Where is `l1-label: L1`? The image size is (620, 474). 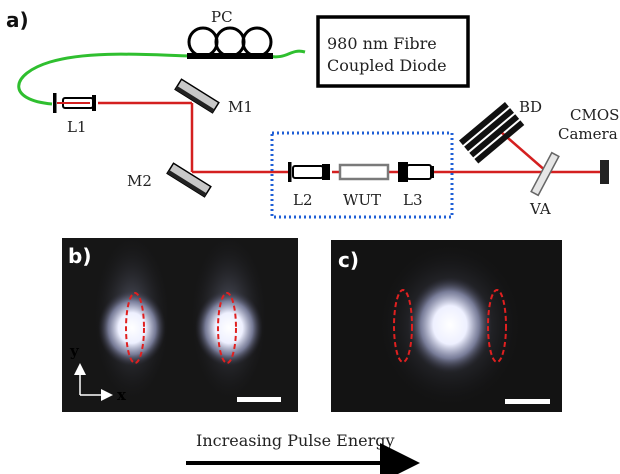 l1-label: L1 is located at coordinates (77, 127).